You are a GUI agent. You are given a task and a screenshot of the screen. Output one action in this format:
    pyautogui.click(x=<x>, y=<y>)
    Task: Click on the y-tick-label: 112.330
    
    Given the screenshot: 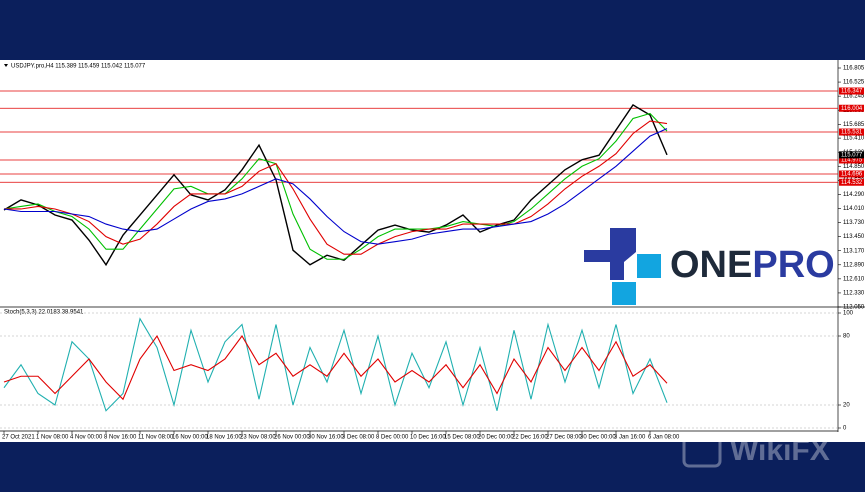 What is the action you would take?
    pyautogui.click(x=854, y=294)
    